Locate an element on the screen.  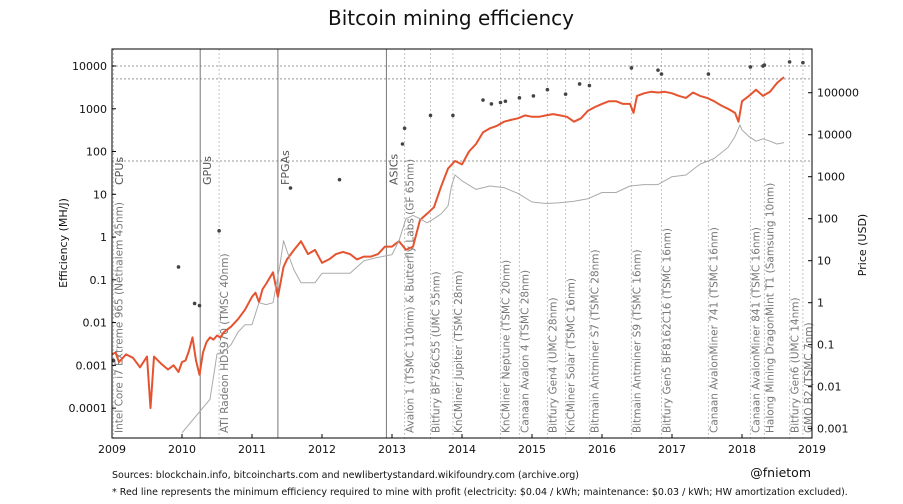
x-tick-label-2019: 2019 is located at coordinates (812, 449).